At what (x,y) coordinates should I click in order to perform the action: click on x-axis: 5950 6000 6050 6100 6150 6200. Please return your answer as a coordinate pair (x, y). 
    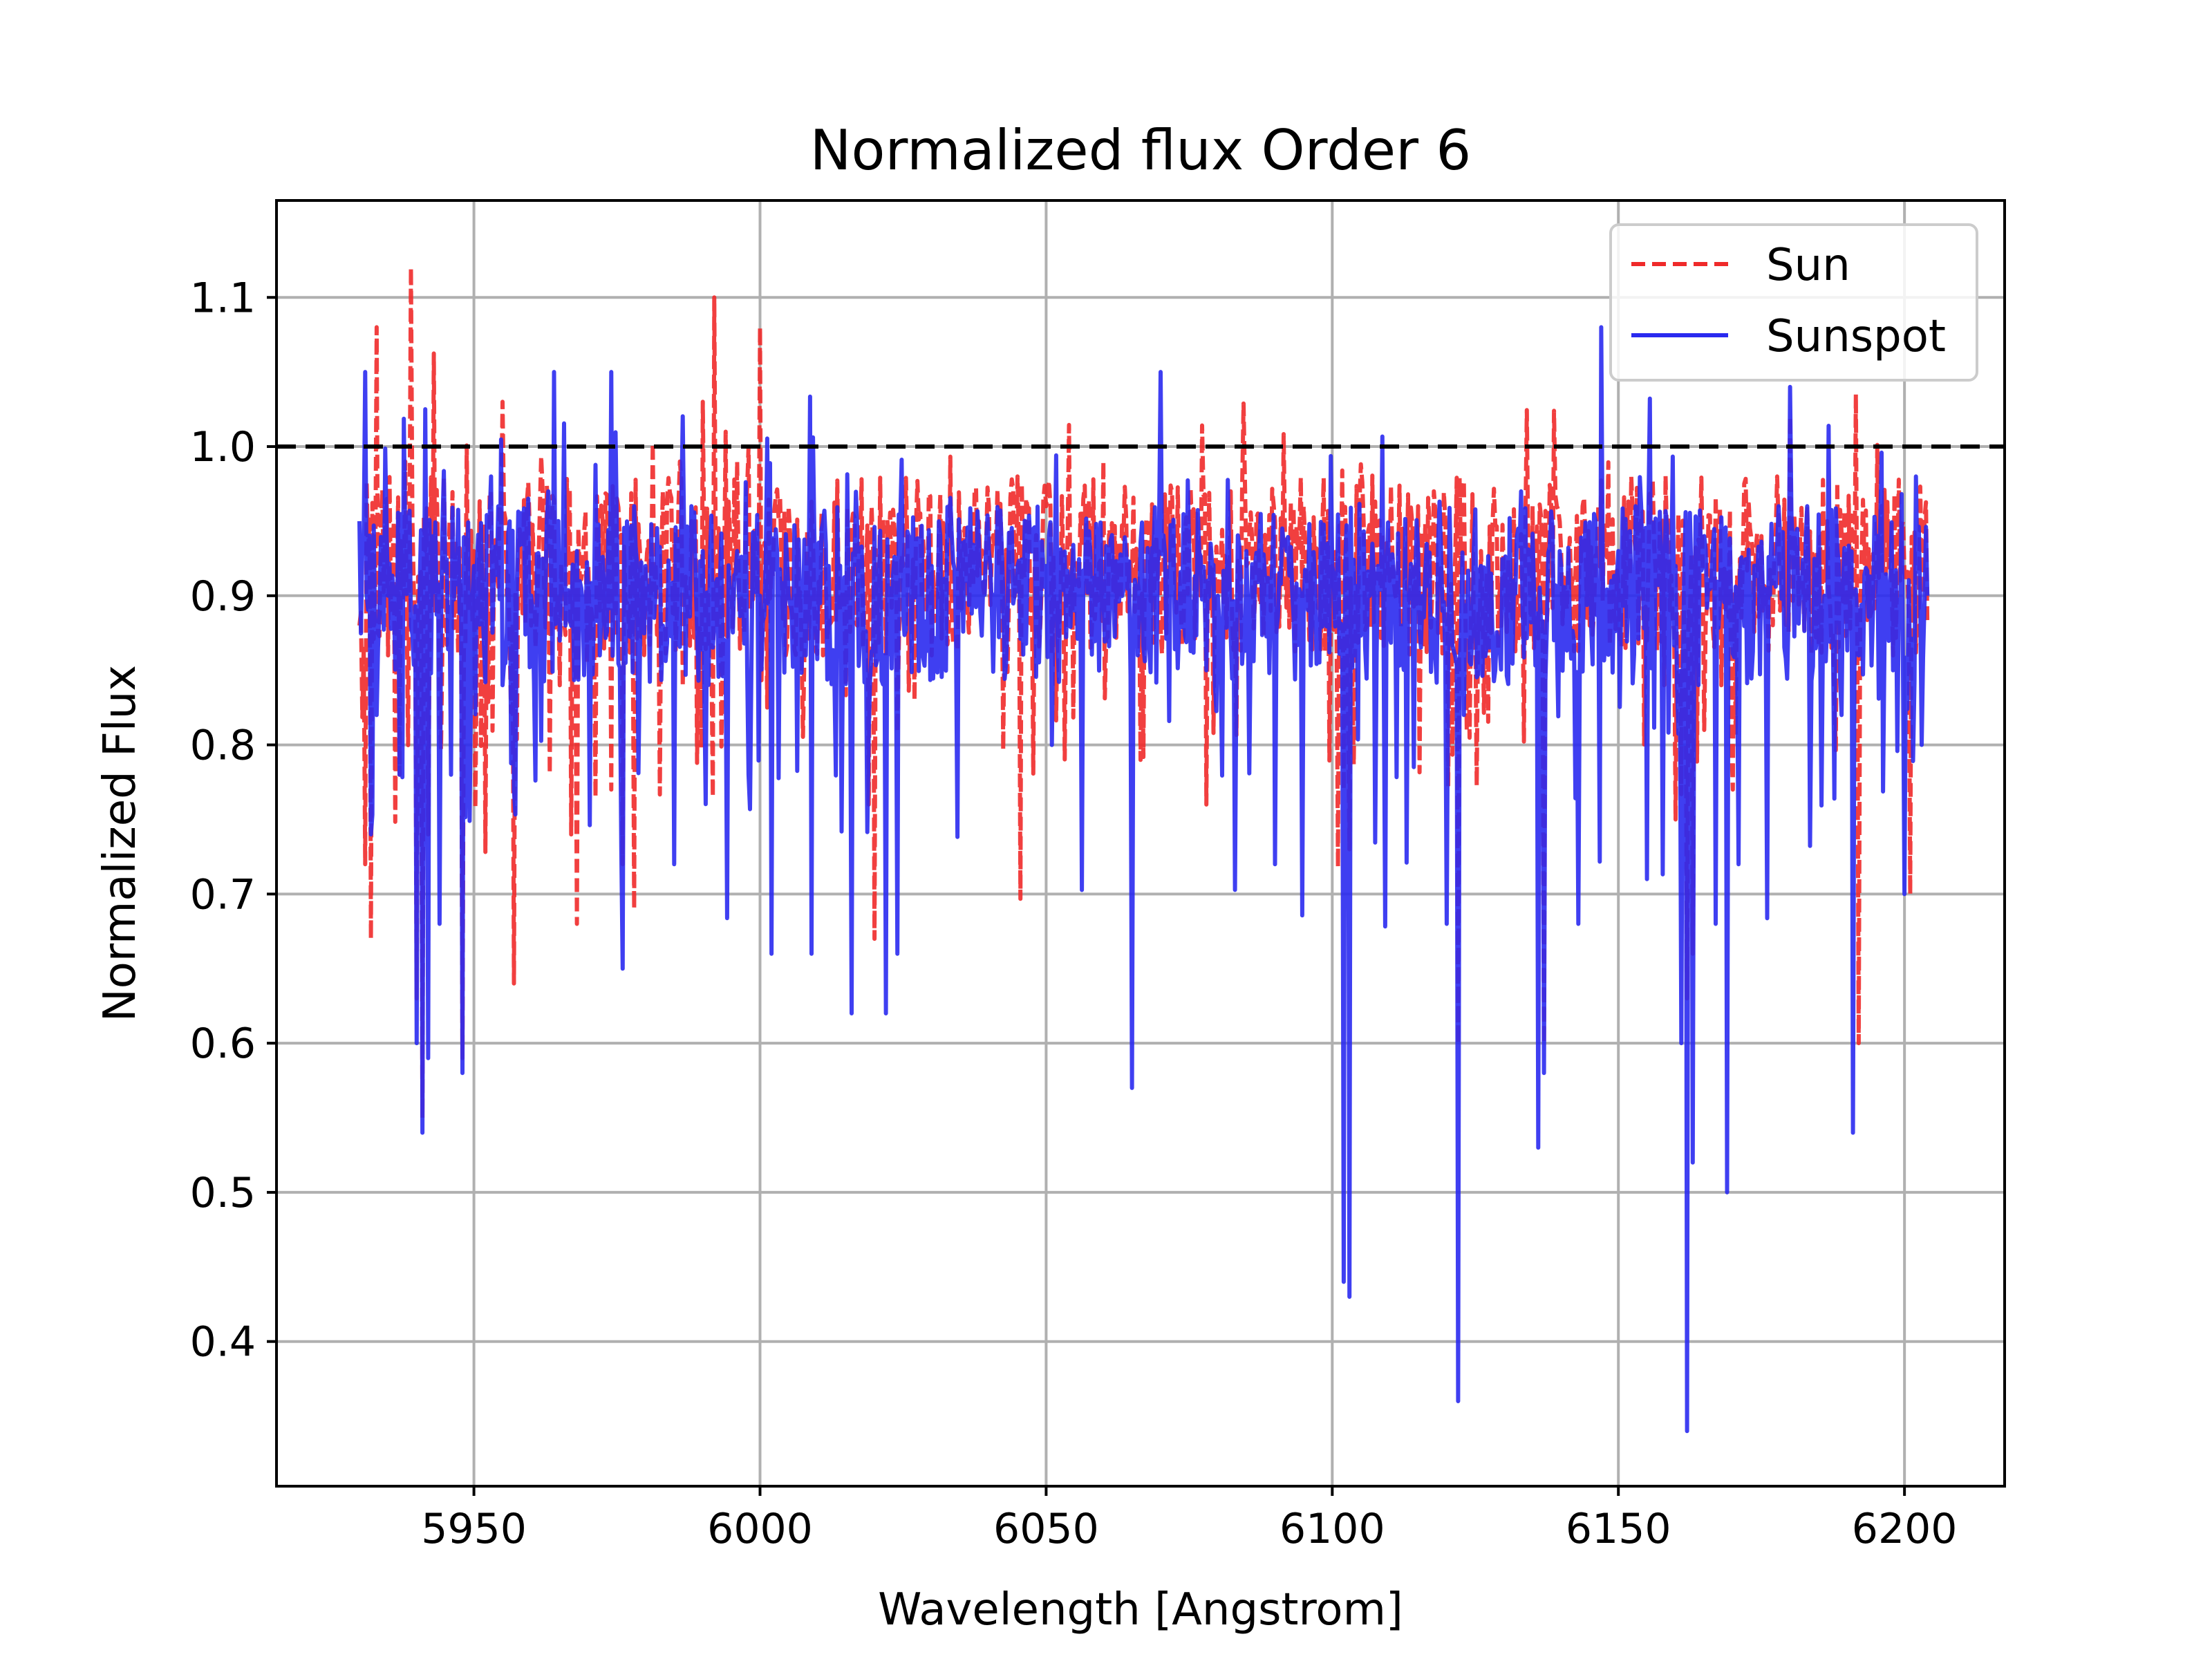
    Looking at the image, I should click on (1189, 1520).